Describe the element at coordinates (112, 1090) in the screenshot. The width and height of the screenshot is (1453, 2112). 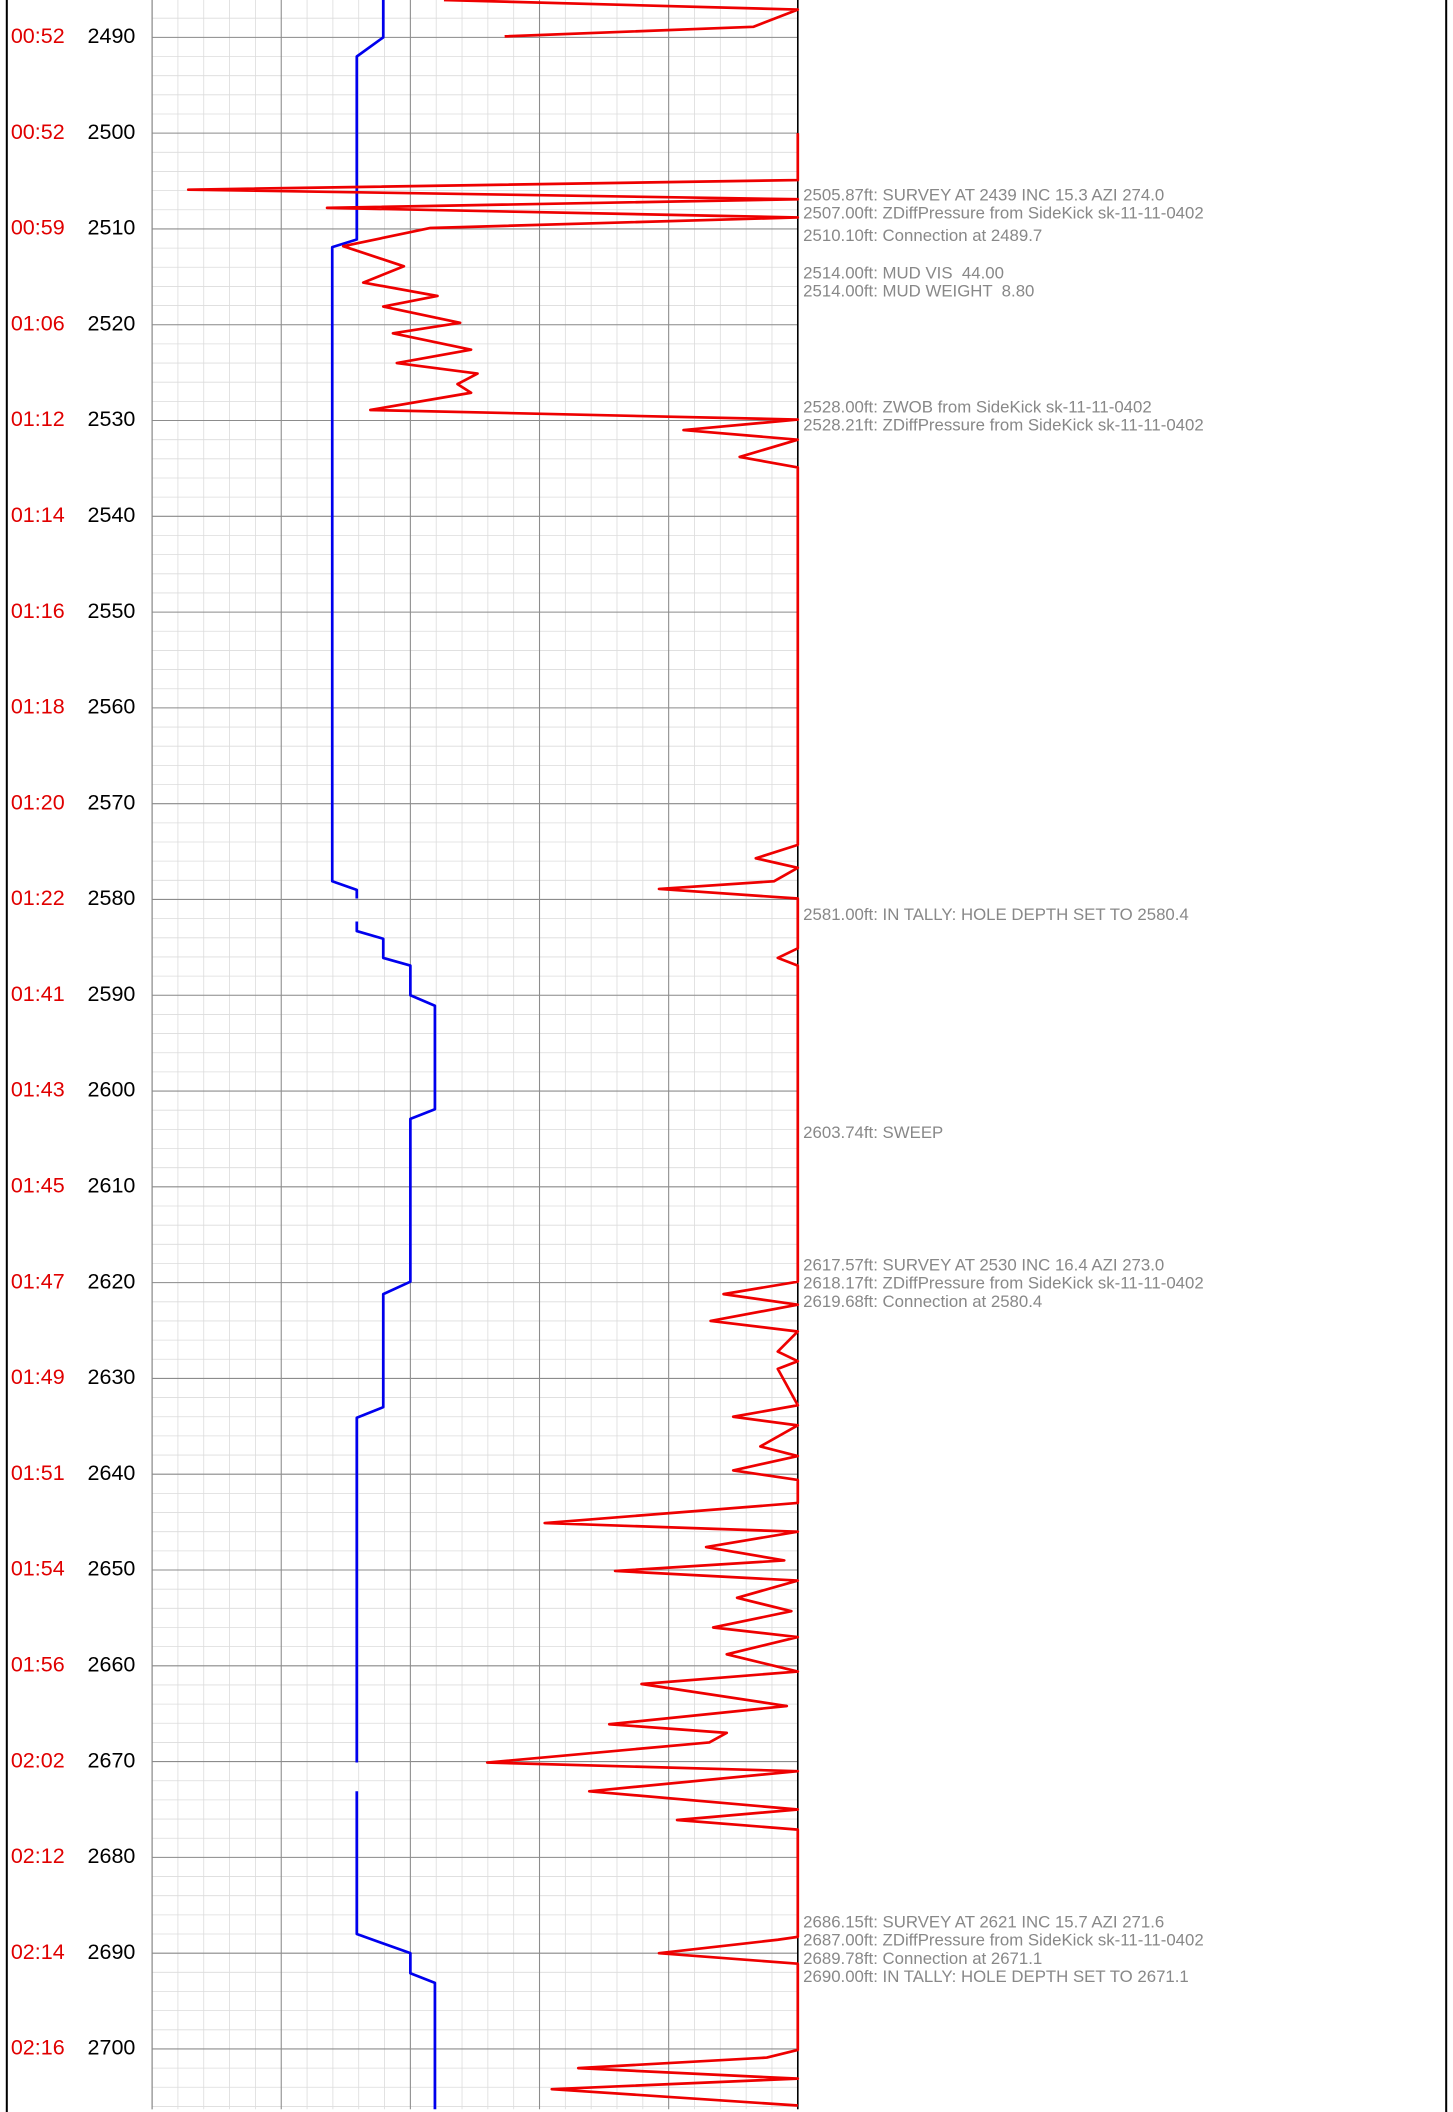
I see `depth-label: 2600` at that location.